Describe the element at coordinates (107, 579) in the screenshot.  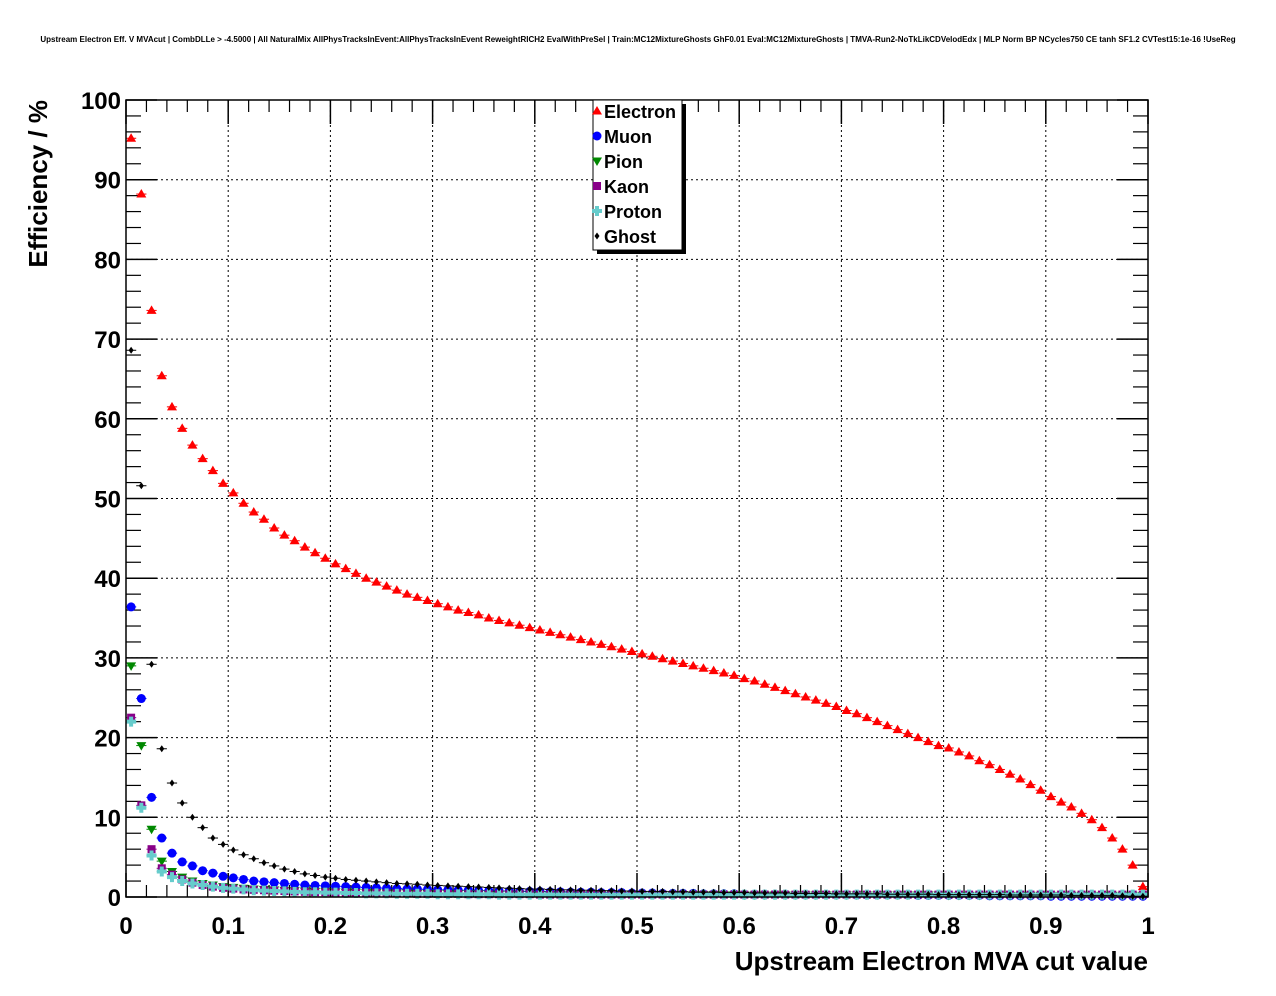
I see `y-tick-label: 40` at that location.